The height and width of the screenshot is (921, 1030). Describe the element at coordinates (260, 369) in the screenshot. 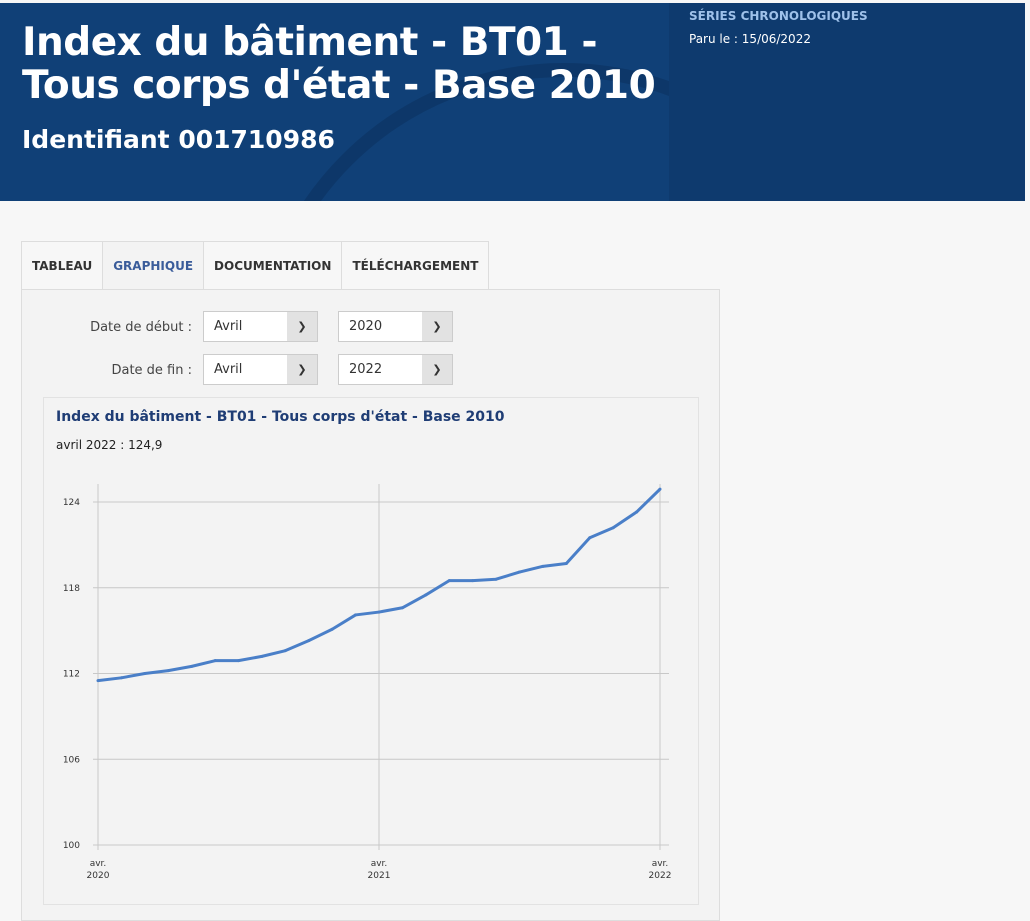

I see `end-month-select: Avril ❯` at that location.